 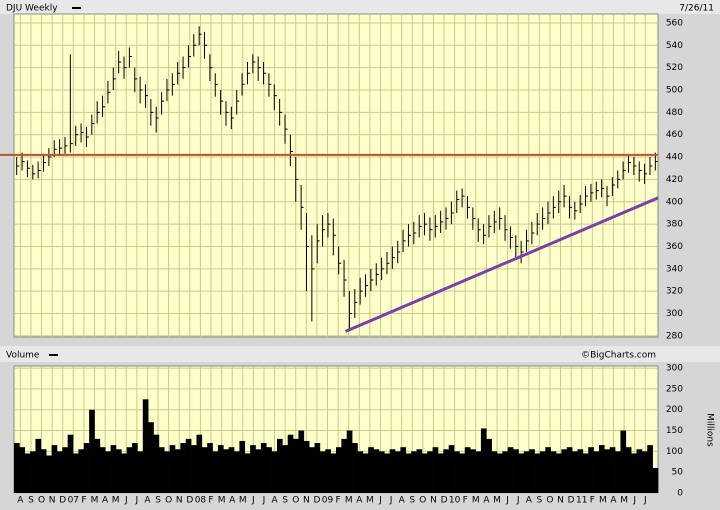 I want to click on y-tick-label: 540, so click(x=674, y=46).